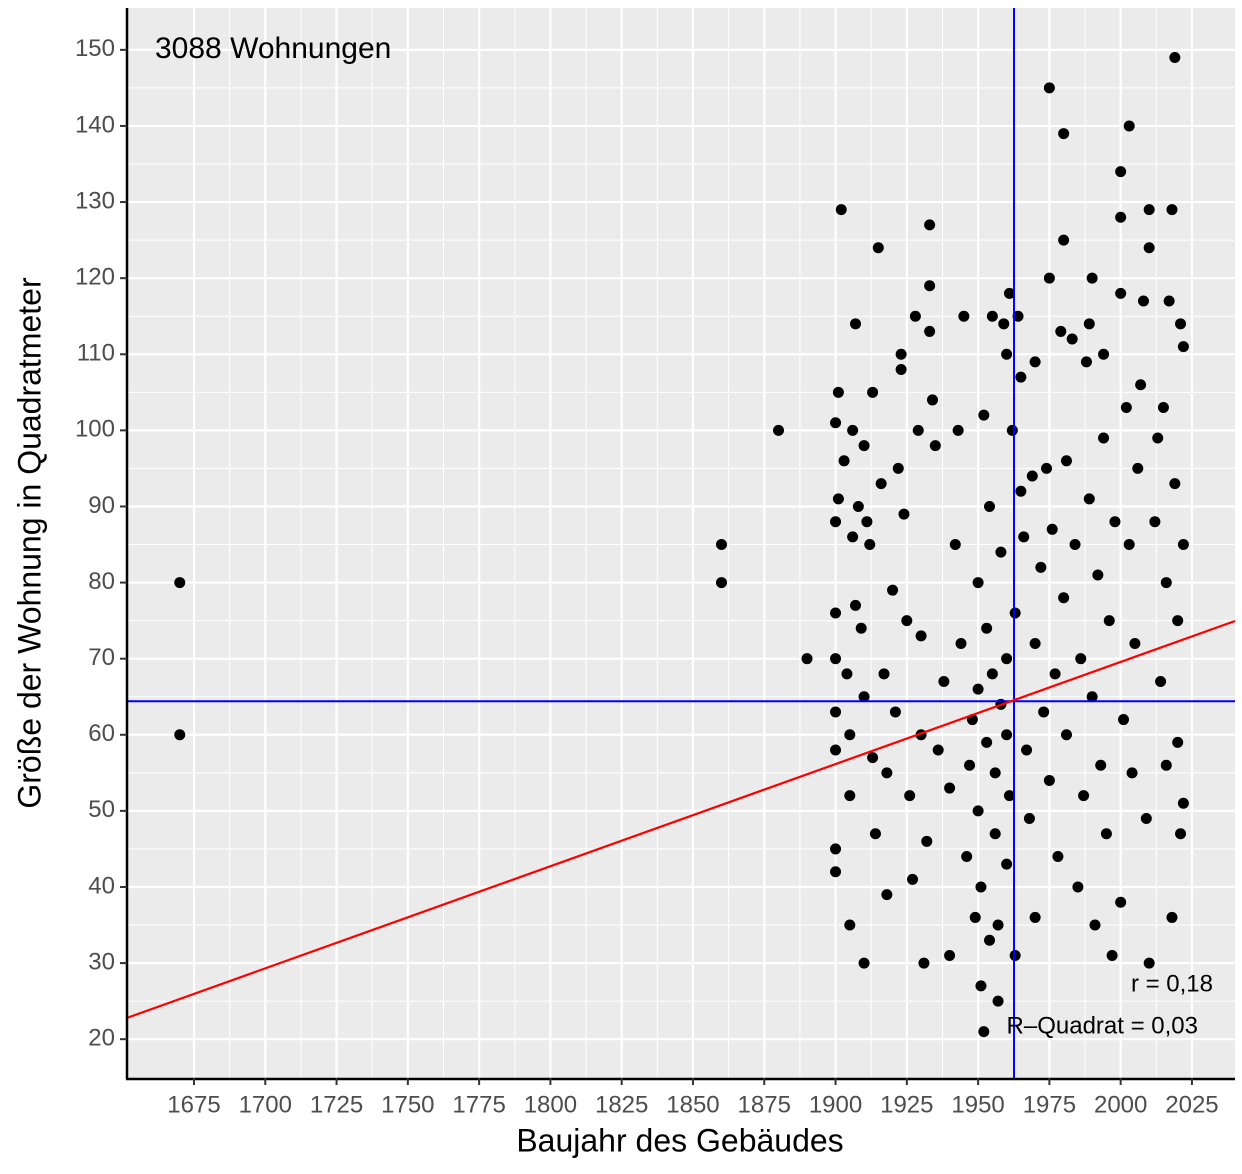 The height and width of the screenshot is (1174, 1242). Describe the element at coordinates (101, 961) in the screenshot. I see `y-tick-label: 30` at that location.